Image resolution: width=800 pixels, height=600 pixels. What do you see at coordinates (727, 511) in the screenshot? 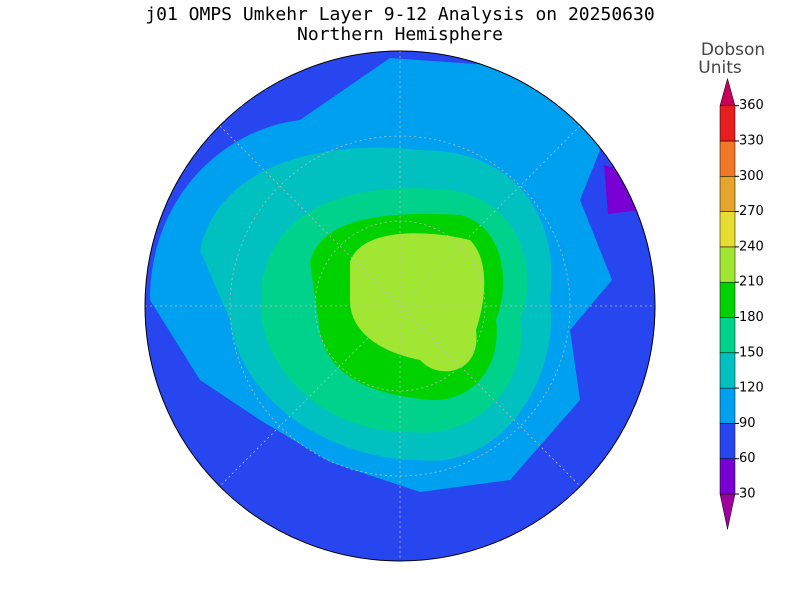
I see `colorbar-extend-low` at bounding box center [727, 511].